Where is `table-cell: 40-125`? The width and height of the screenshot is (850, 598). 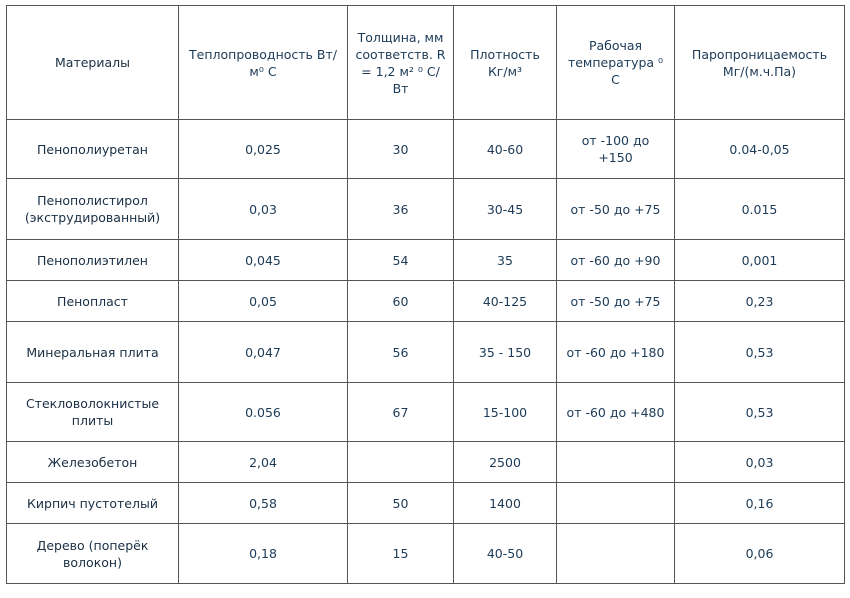
table-cell: 40-125 is located at coordinates (505, 301).